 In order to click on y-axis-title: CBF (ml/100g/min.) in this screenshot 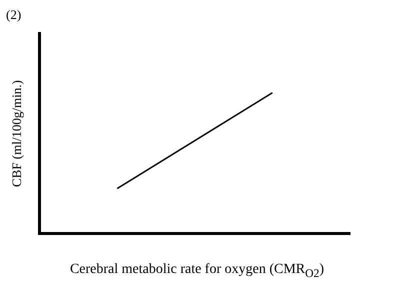, I will do `click(16, 134)`.